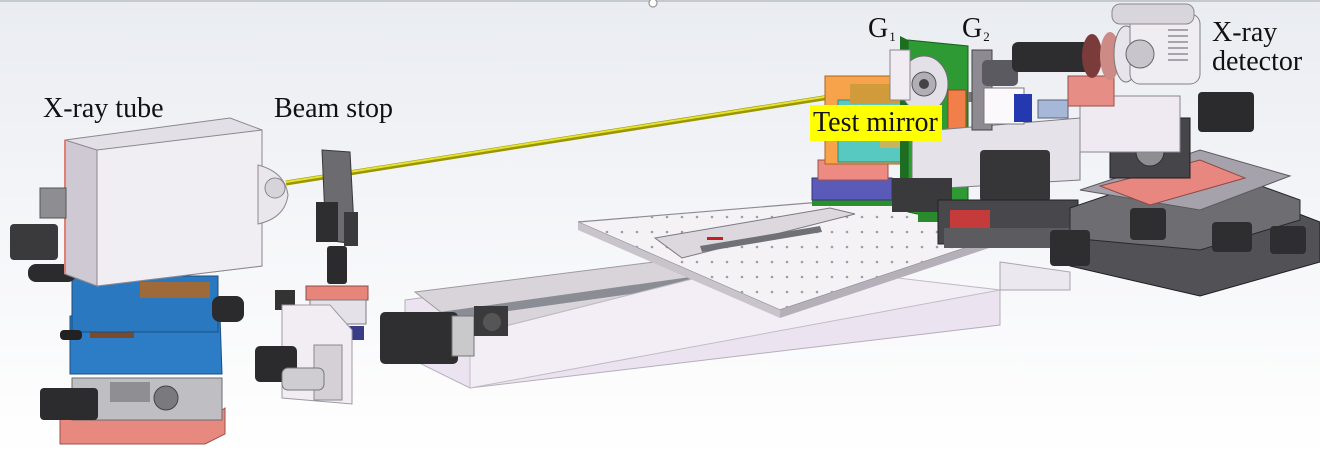 The image size is (1320, 457). Describe the element at coordinates (653, 4) in the screenshot. I see `view-handle-icon` at that location.